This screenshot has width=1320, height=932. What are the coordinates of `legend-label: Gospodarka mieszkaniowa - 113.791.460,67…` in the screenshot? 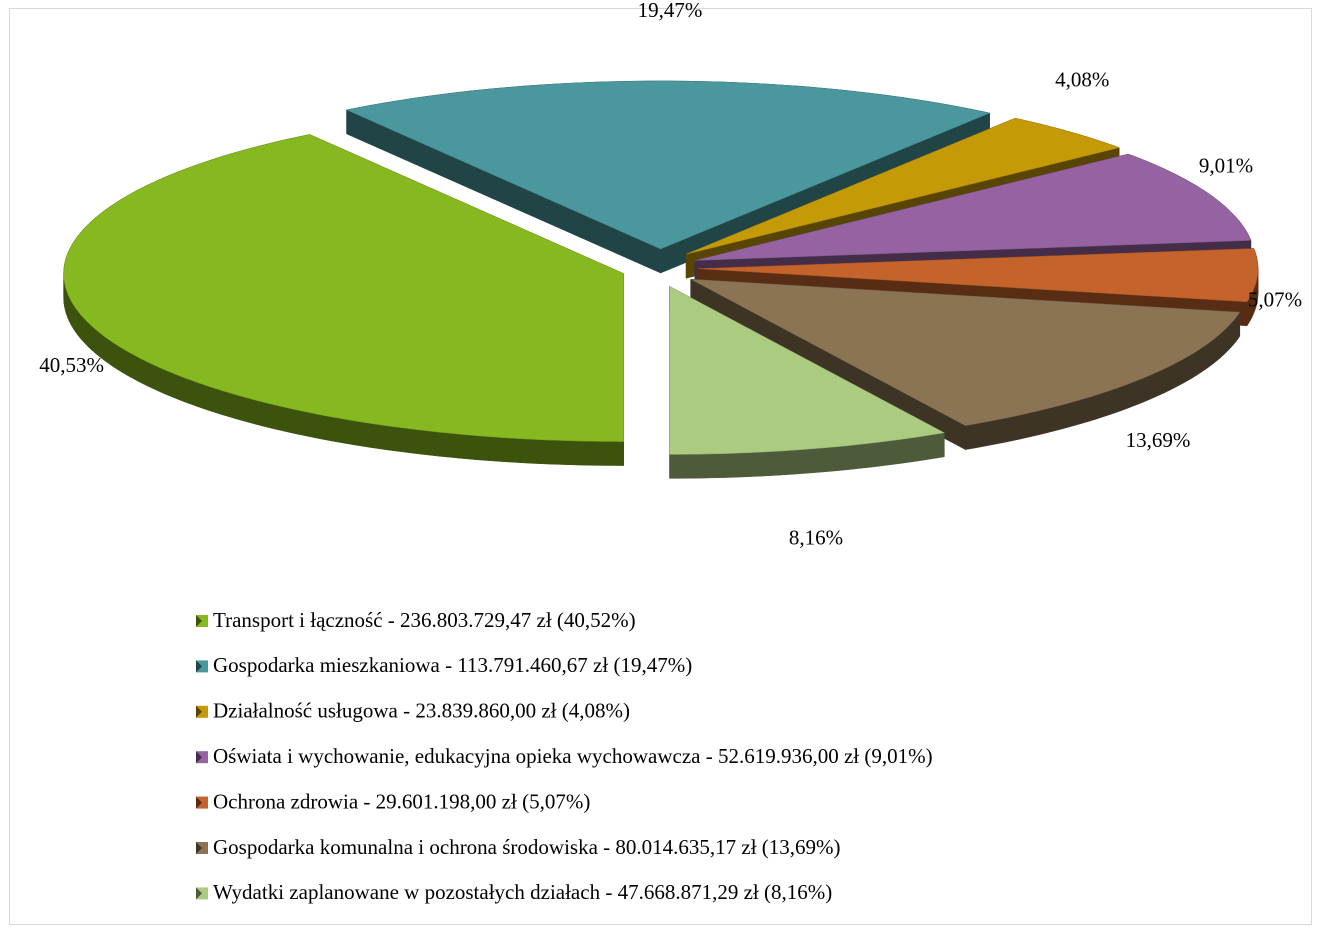 It's located at (452, 665).